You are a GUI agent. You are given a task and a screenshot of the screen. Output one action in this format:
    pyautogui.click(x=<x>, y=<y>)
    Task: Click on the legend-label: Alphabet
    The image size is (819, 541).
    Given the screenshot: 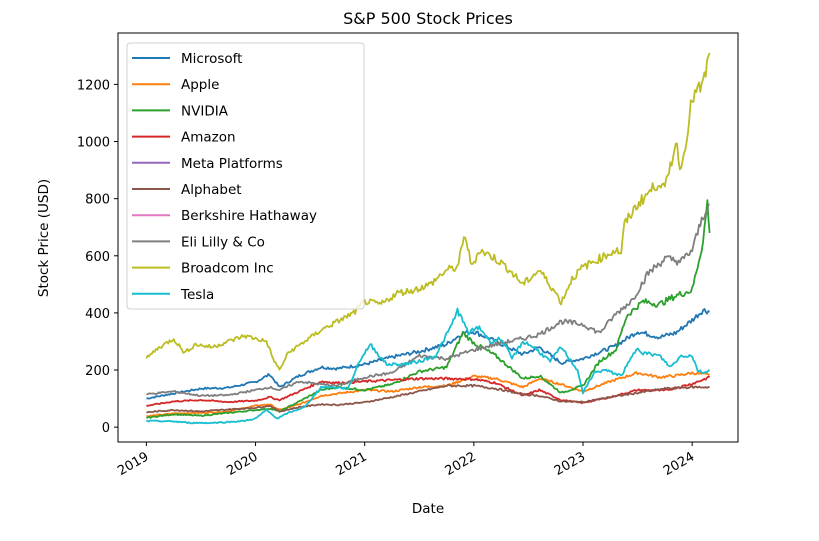 What is the action you would take?
    pyautogui.click(x=211, y=190)
    